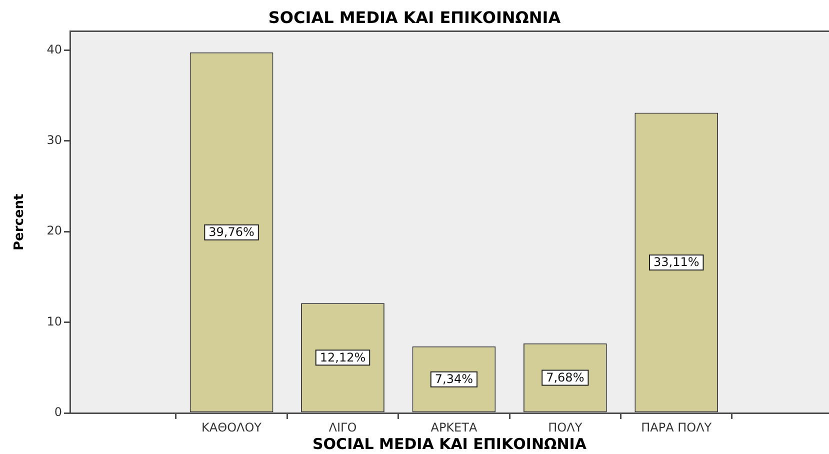  I want to click on y-tick-label: 30, so click(54, 140).